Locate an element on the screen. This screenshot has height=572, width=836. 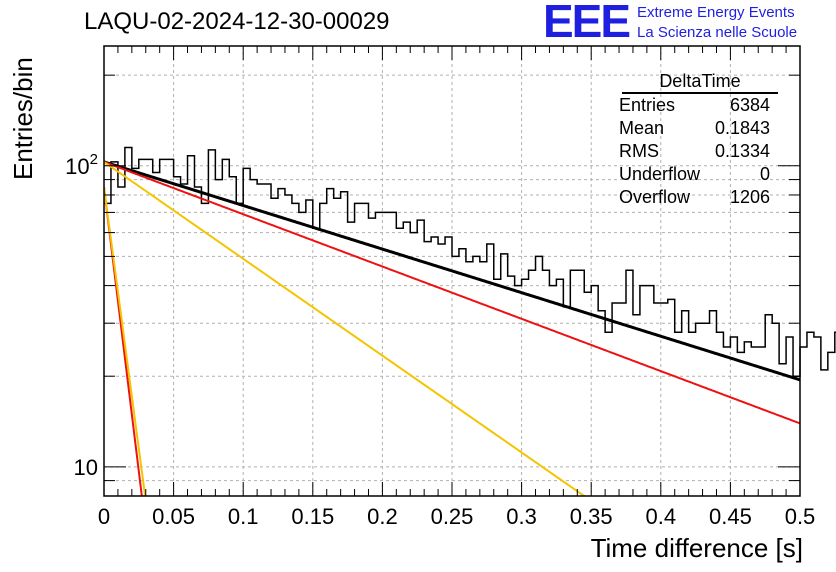
fit-curve is located at coordinates (125, 341).